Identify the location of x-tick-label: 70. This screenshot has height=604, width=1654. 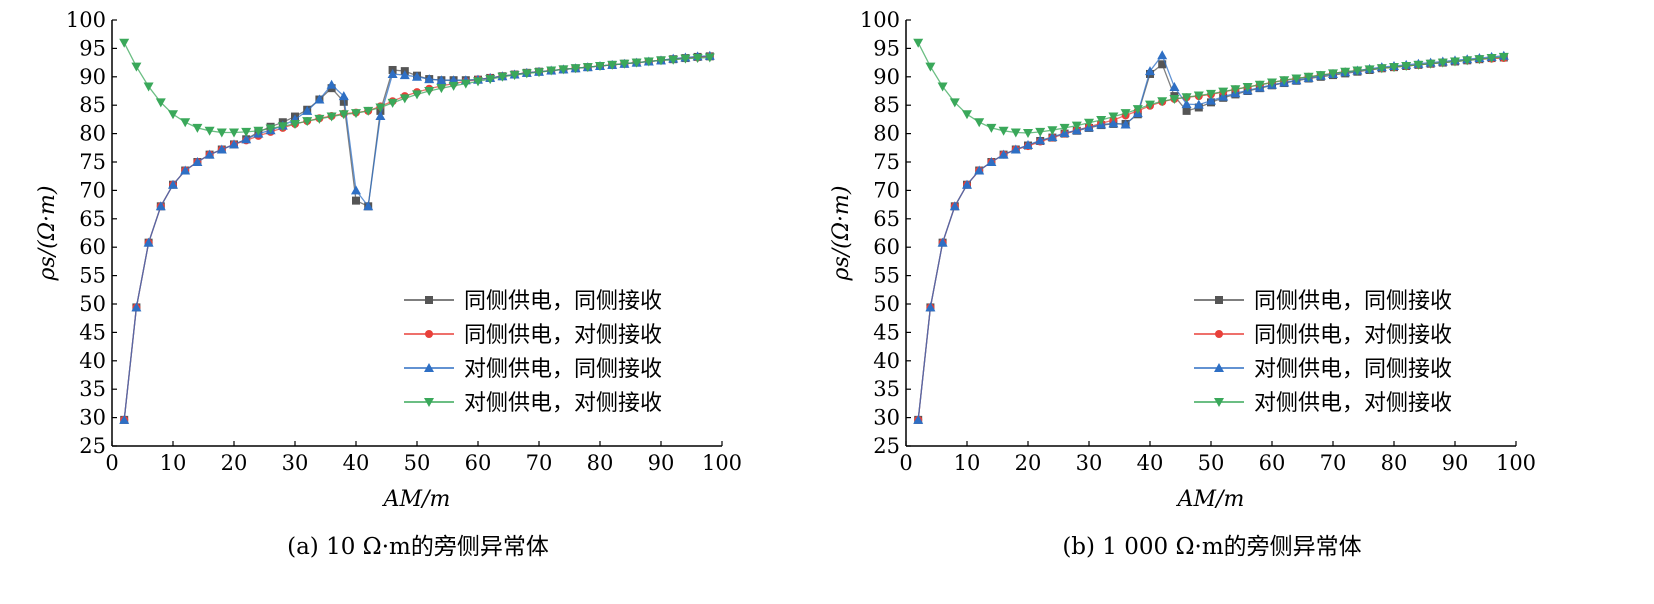
(1333, 463).